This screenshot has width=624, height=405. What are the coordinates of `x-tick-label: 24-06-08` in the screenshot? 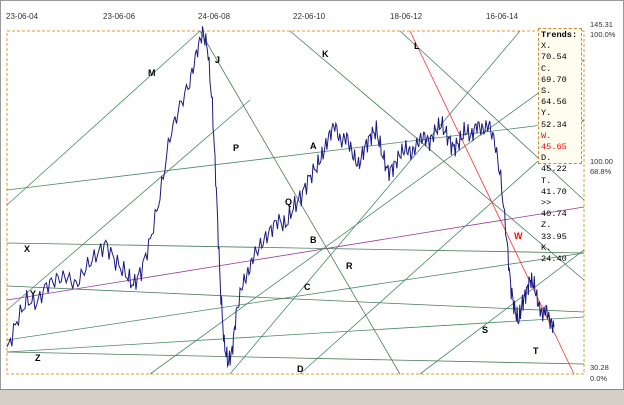 It's located at (214, 16).